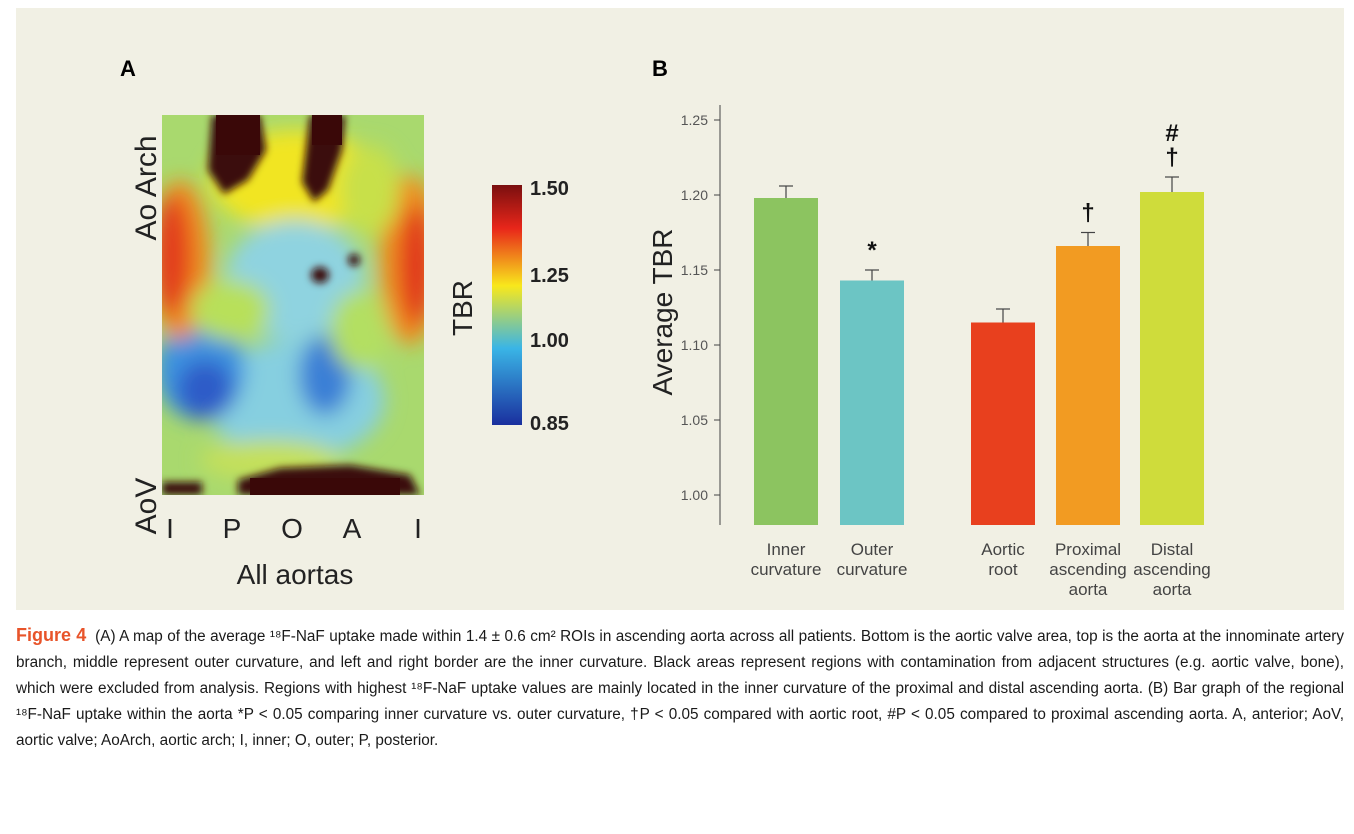 The height and width of the screenshot is (834, 1354). Describe the element at coordinates (694, 195) in the screenshot. I see `y-tick-label: 1.20` at that location.